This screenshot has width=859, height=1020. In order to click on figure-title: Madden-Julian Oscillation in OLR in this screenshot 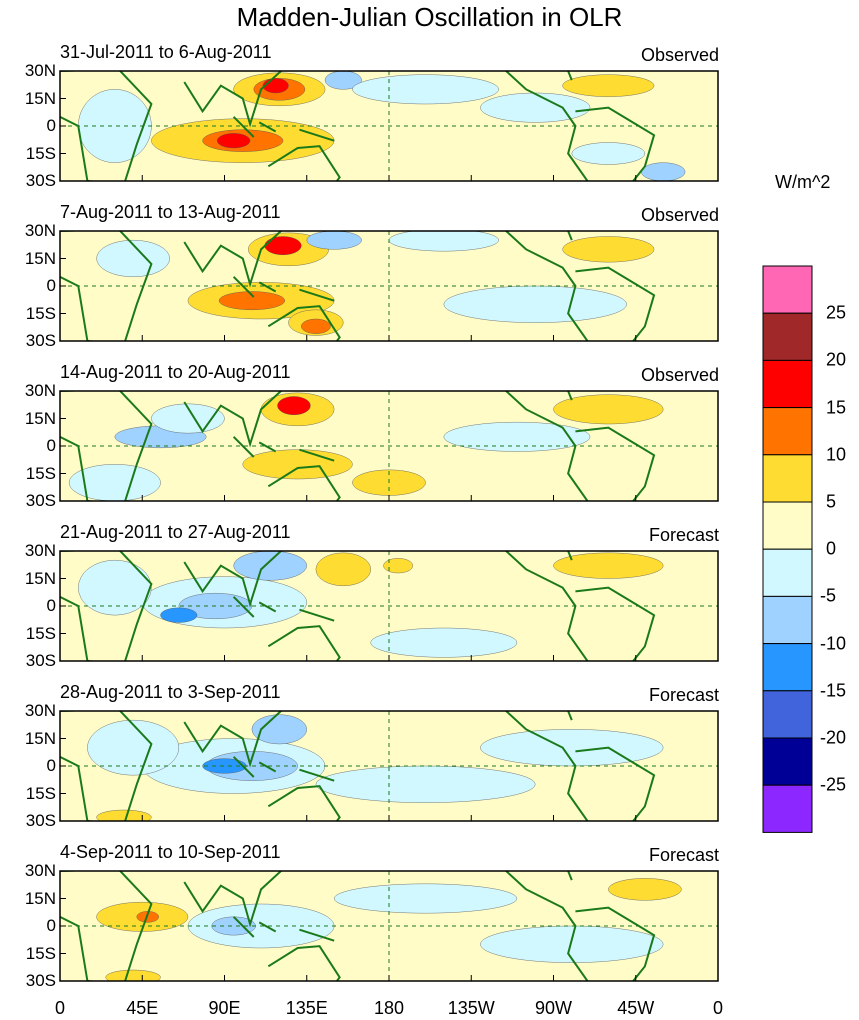, I will do `click(429, 17)`.